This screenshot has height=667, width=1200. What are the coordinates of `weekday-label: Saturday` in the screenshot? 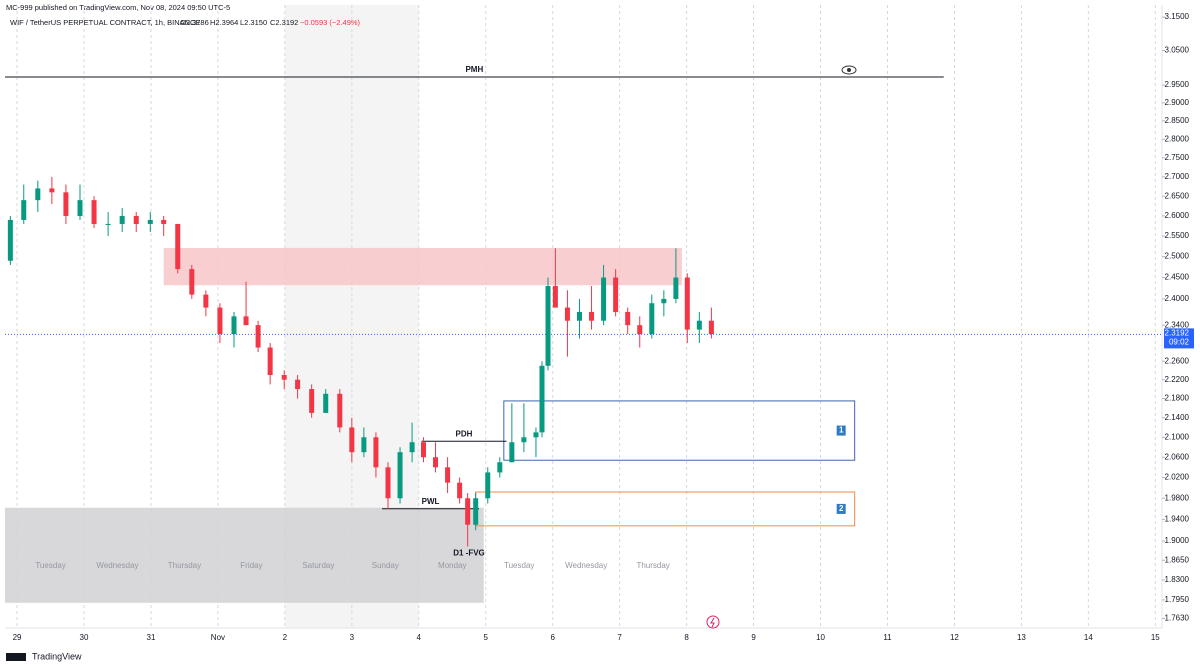 It's located at (318, 565).